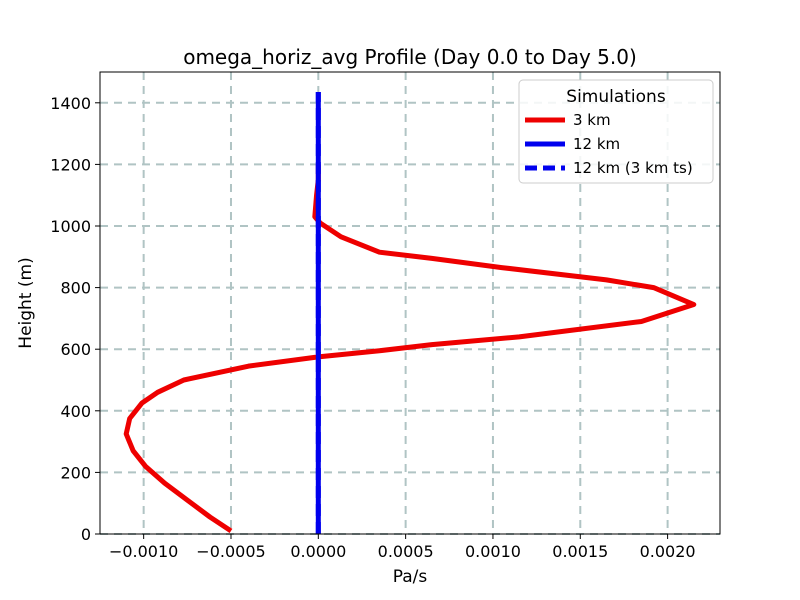 This screenshot has height=600, width=800. I want to click on x-tick-label: 0.0020, so click(668, 551).